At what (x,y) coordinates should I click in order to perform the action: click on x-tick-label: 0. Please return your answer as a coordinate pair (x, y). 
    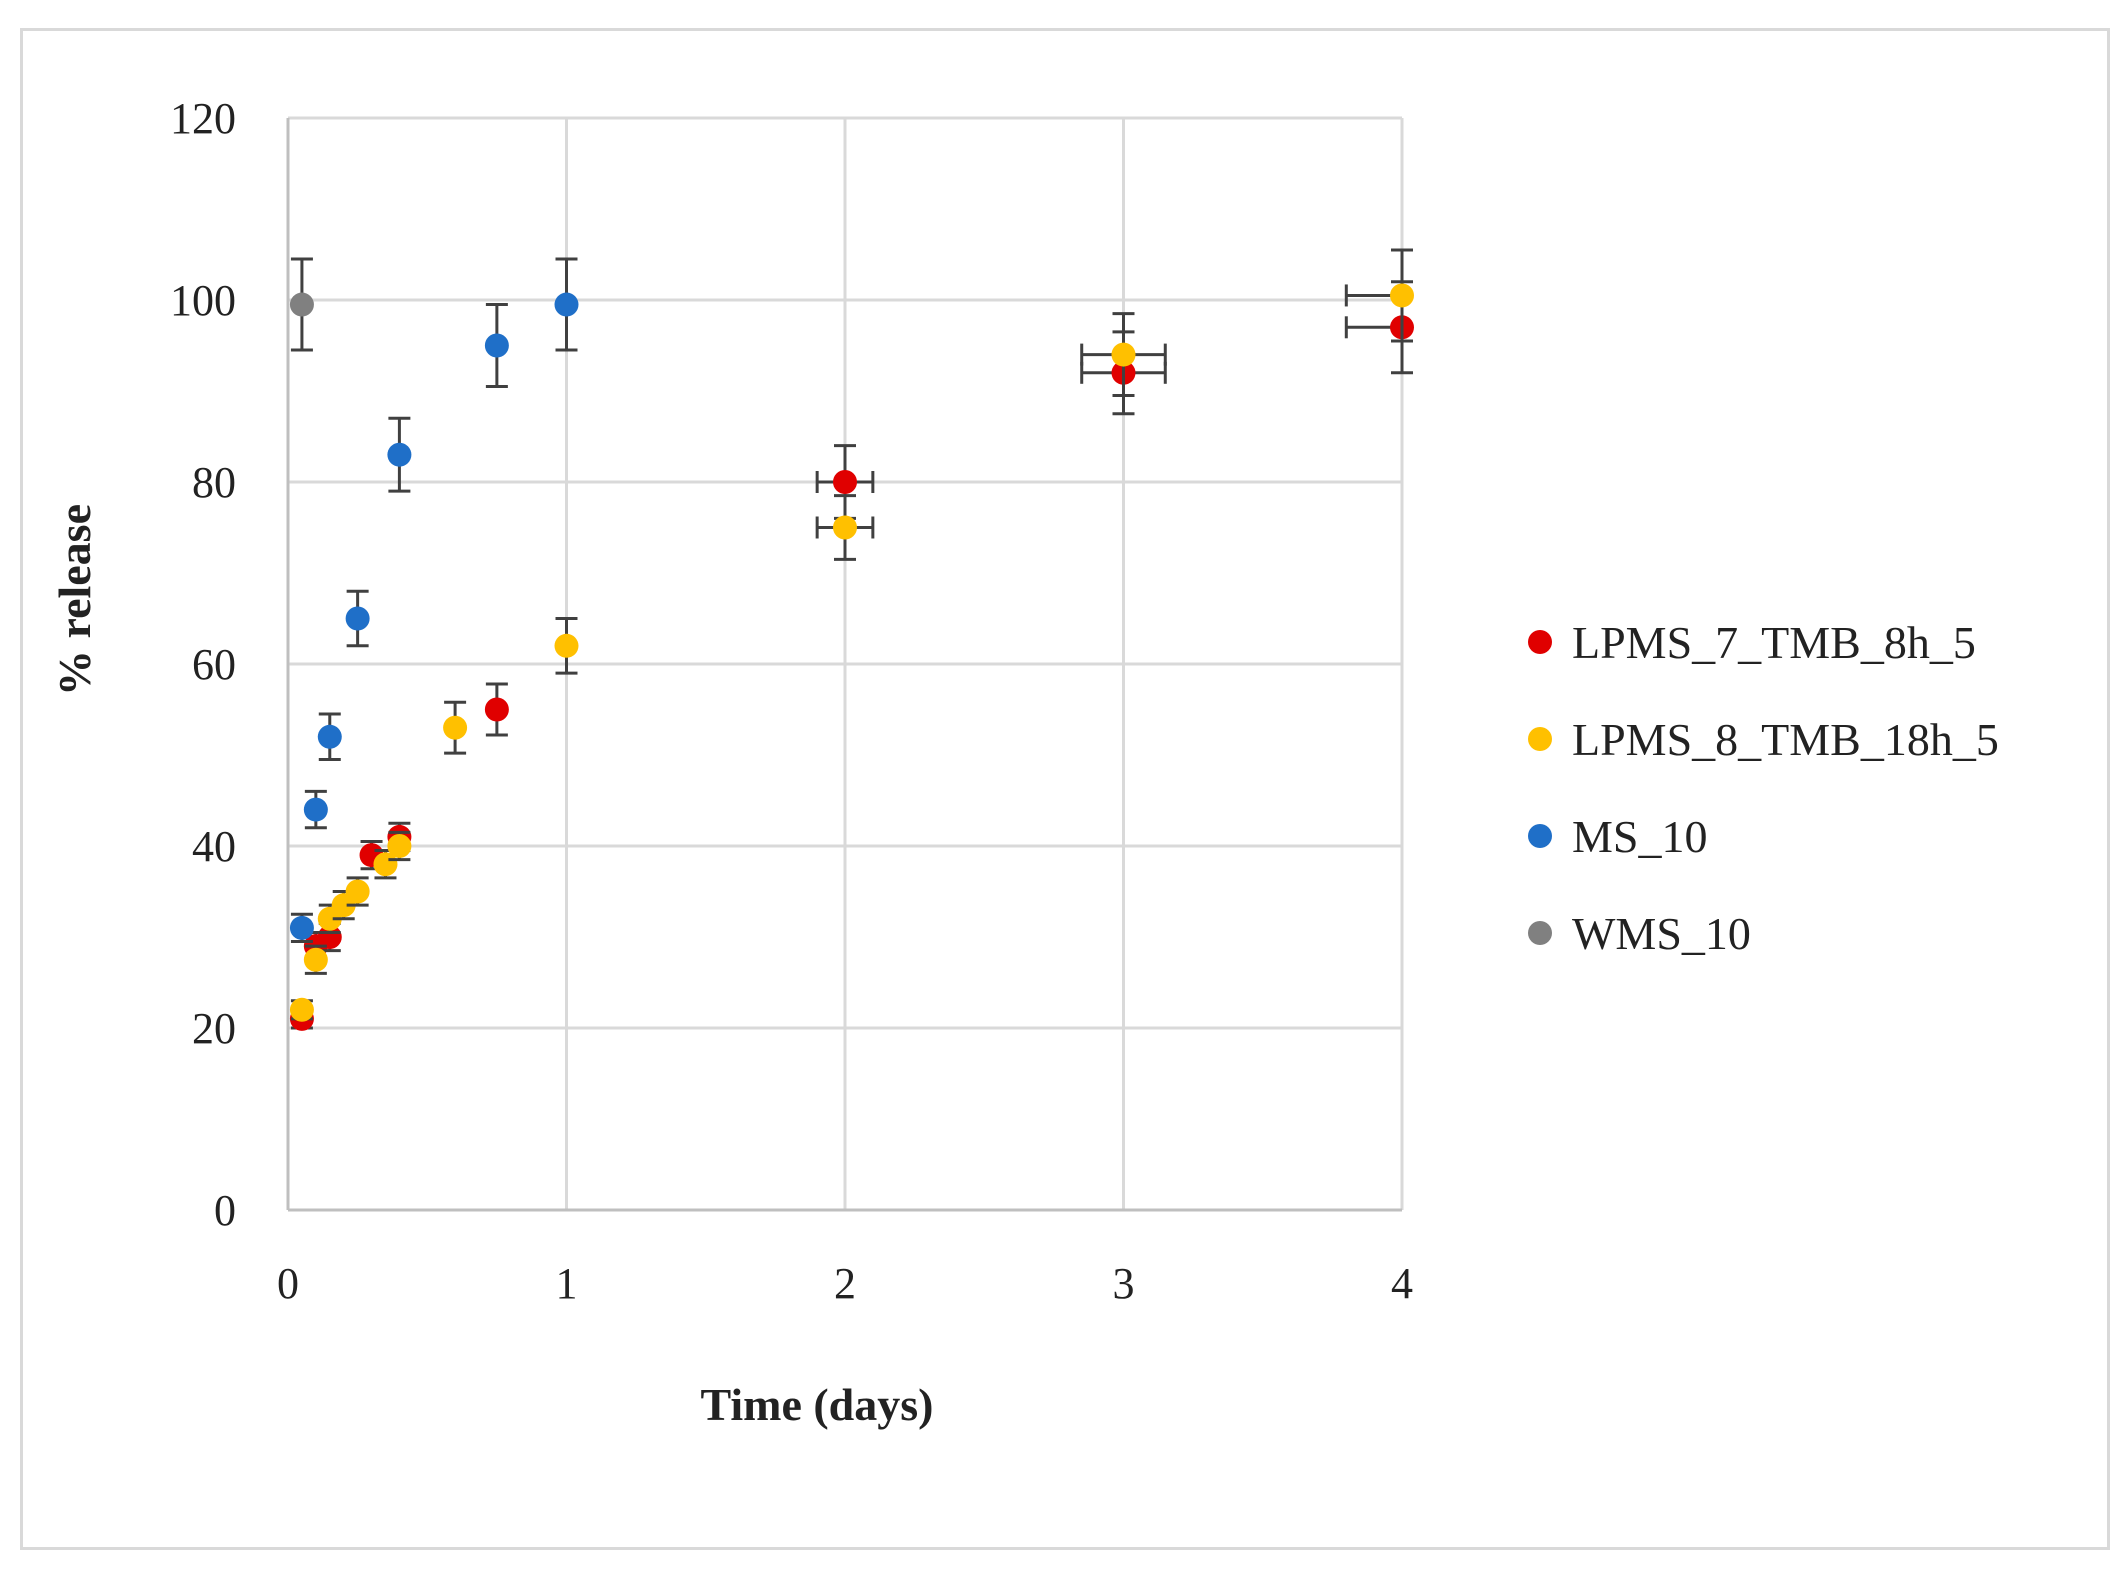
    Looking at the image, I should click on (288, 1283).